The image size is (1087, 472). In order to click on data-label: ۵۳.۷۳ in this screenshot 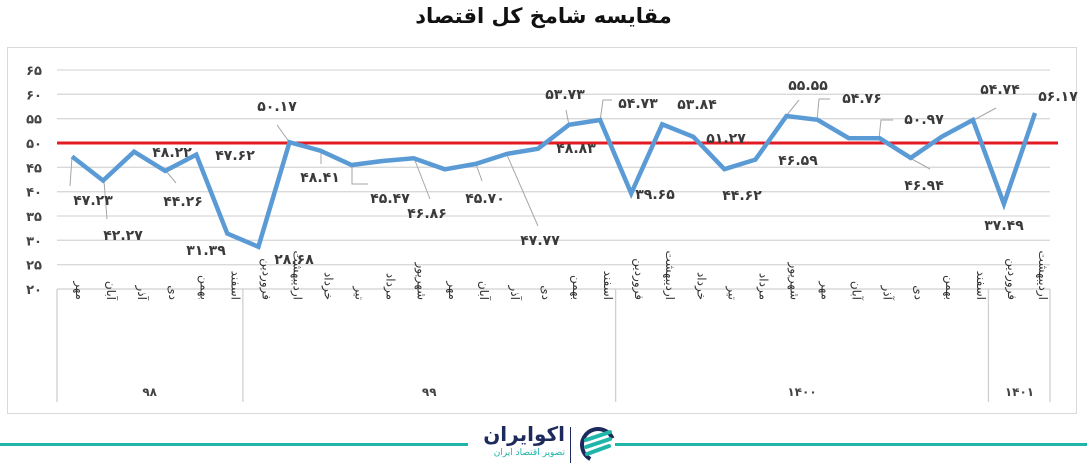, I will do `click(565, 95)`.